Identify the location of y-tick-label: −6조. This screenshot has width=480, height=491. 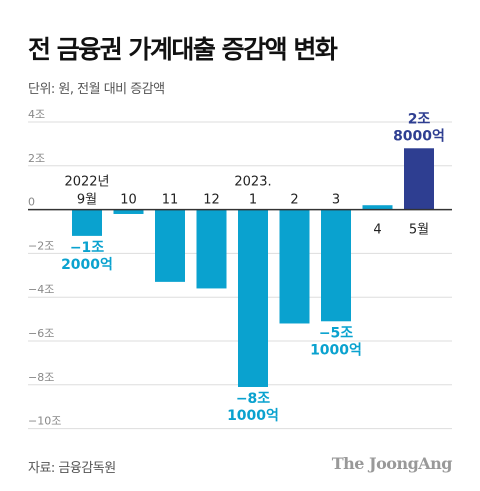
(41, 333).